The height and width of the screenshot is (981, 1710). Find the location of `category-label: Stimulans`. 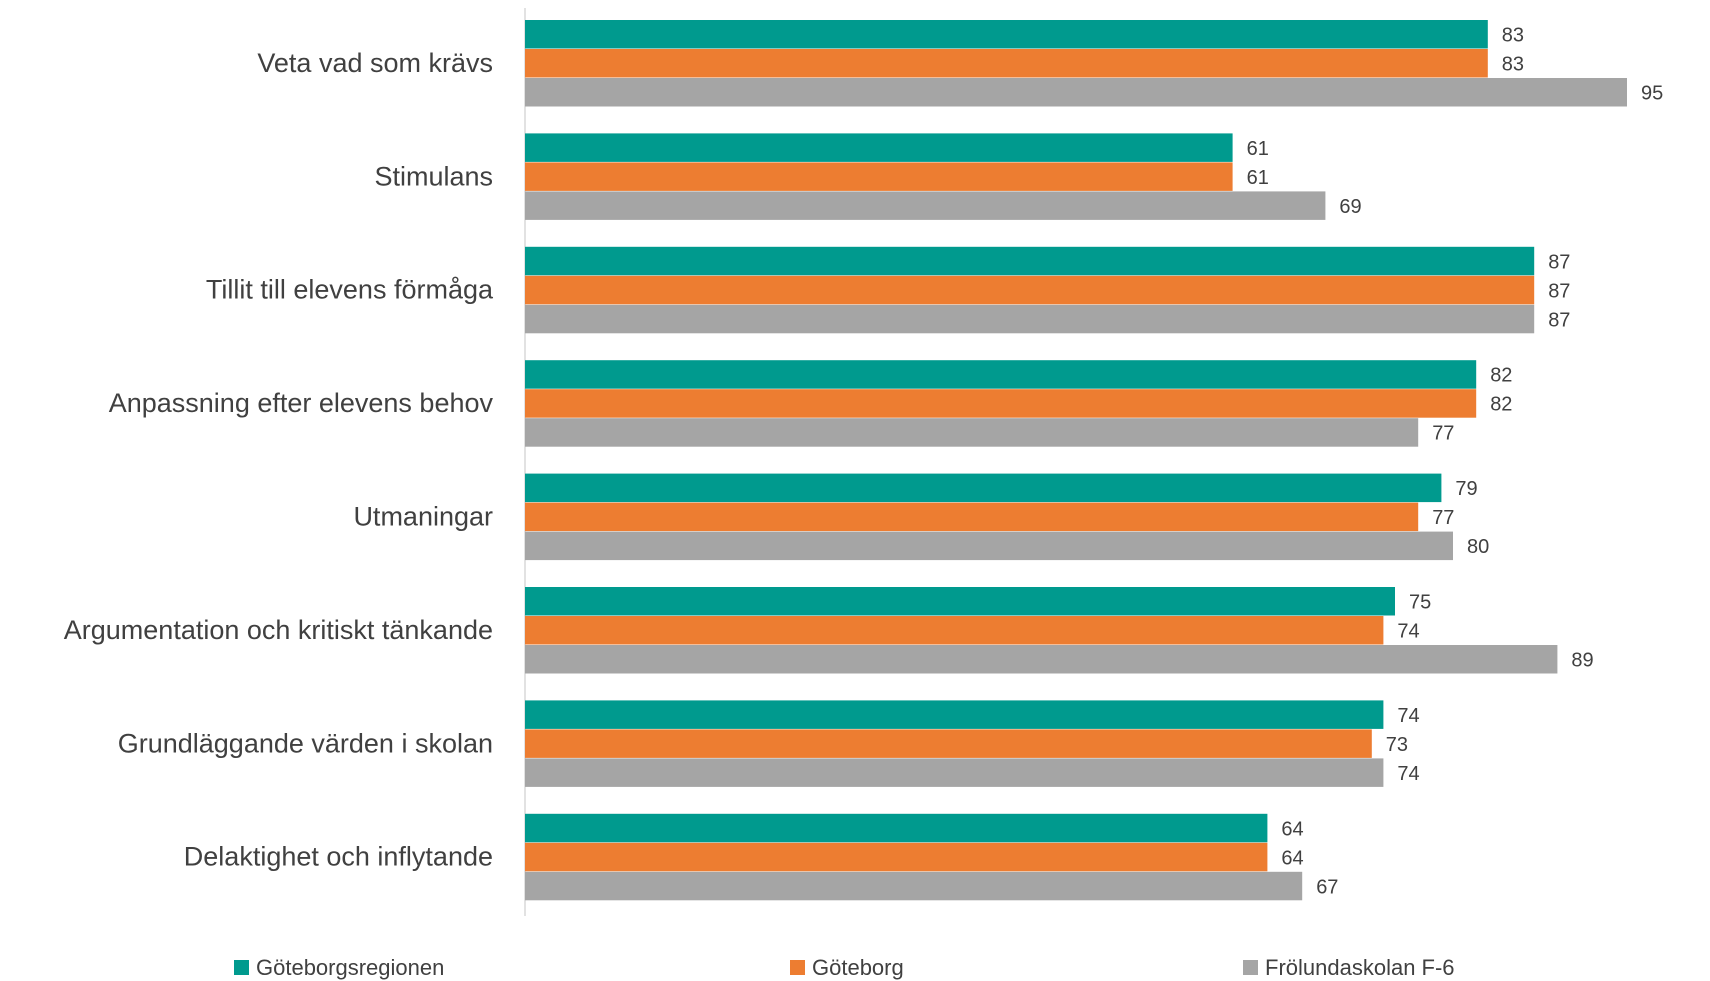

category-label: Stimulans is located at coordinates (433, 176).